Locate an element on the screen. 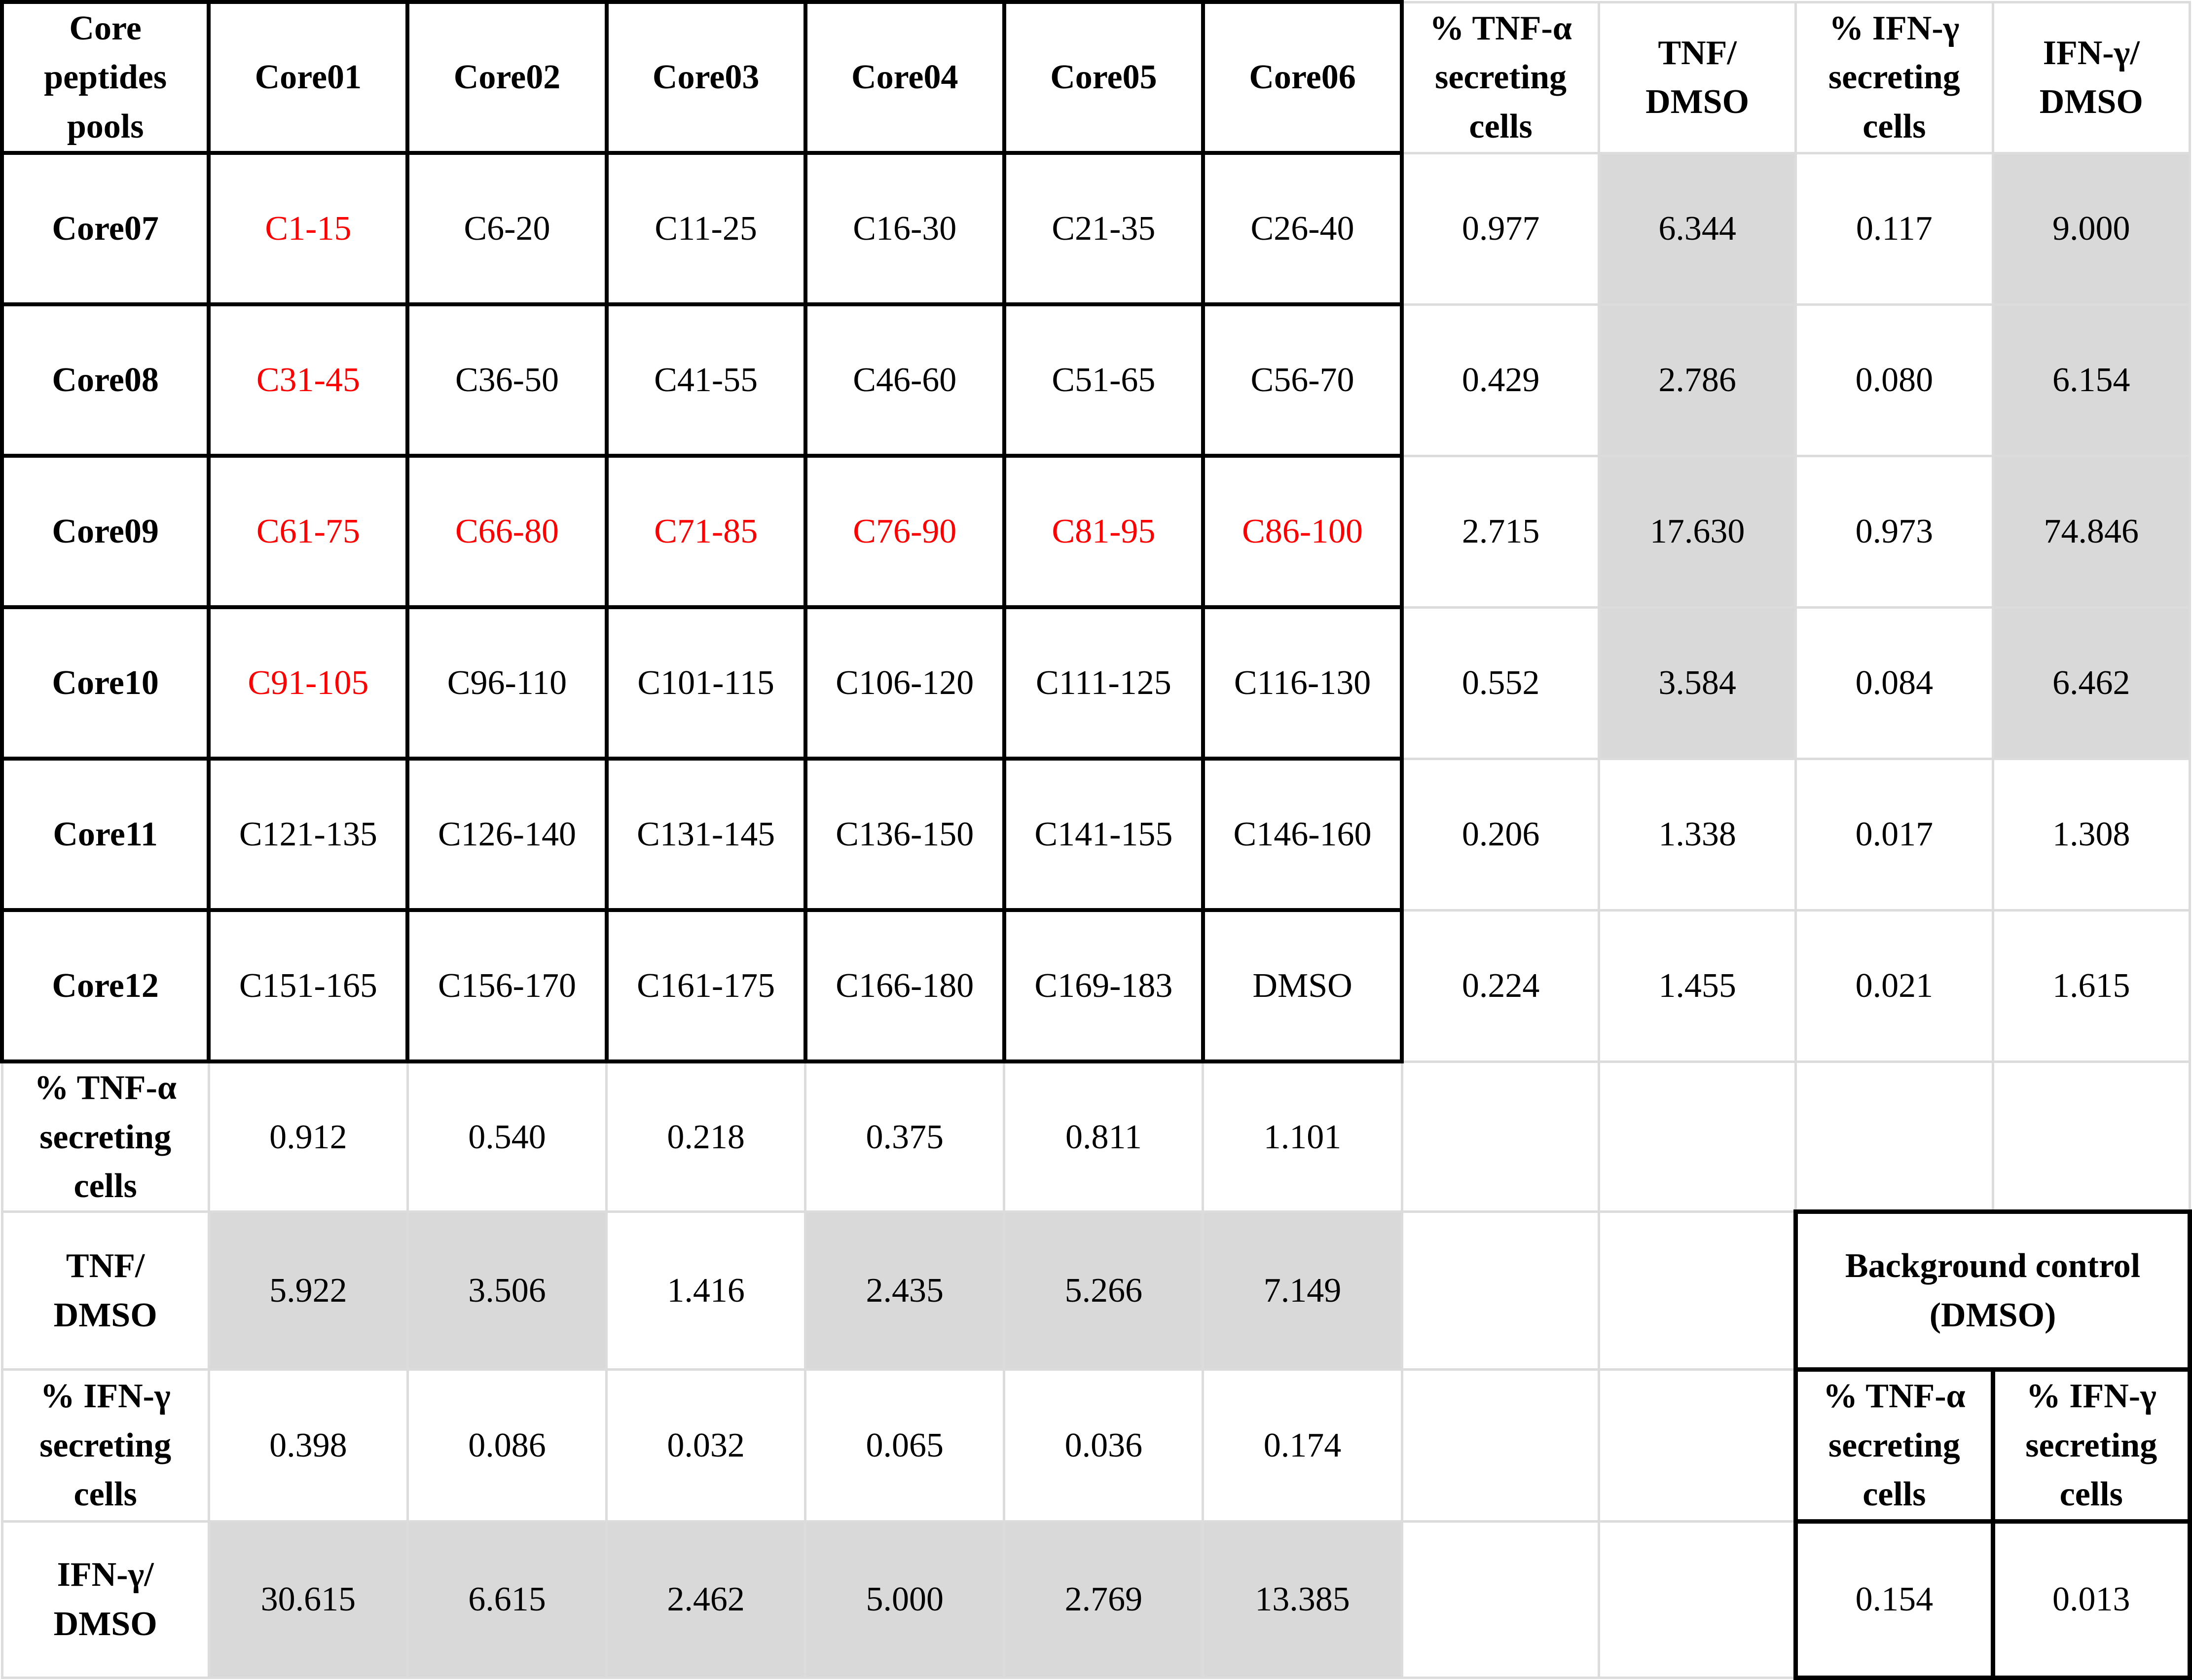  col-header-ifn-ratio: IFN-γ/ DMSO is located at coordinates (2091, 77).